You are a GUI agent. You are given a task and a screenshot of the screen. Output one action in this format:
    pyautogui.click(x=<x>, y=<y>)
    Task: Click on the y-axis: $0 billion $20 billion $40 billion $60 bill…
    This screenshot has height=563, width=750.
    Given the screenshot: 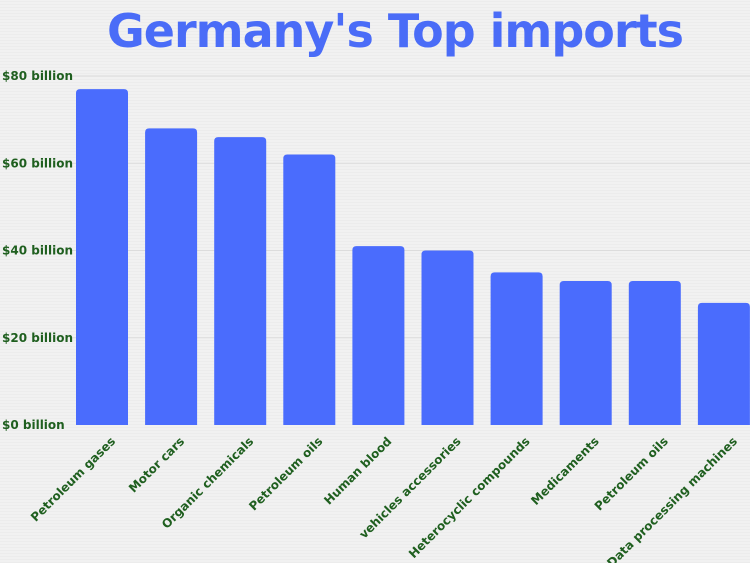 What is the action you would take?
    pyautogui.click(x=37, y=250)
    